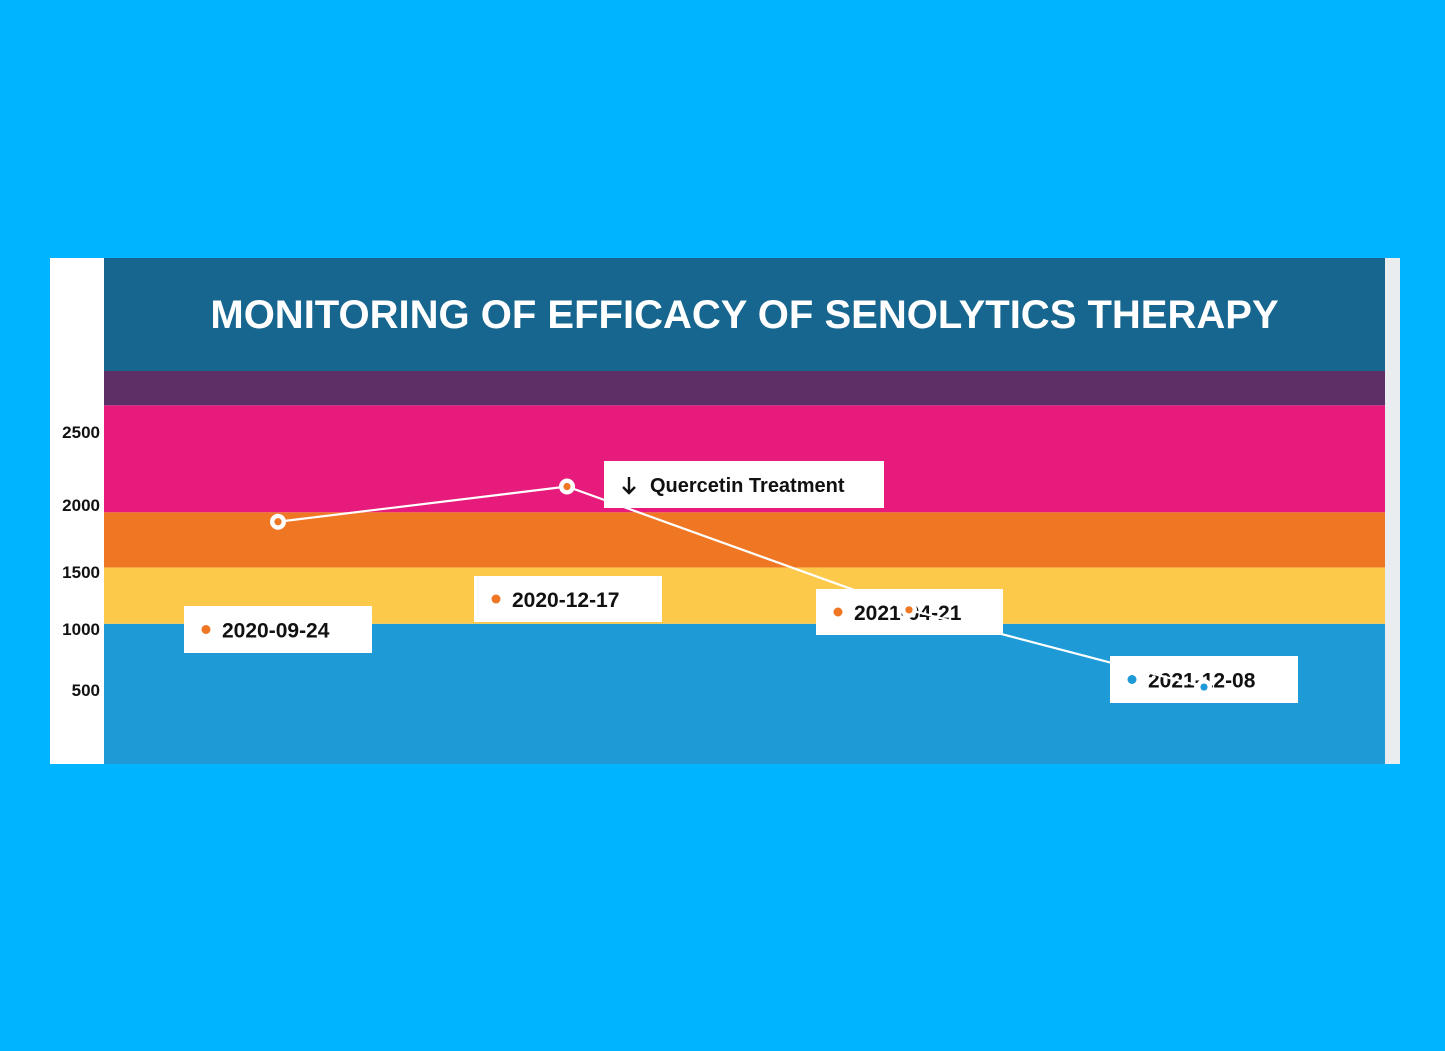 The width and height of the screenshot is (1445, 1051). Describe the element at coordinates (629, 490) in the screenshot. I see `arrow-head` at that location.